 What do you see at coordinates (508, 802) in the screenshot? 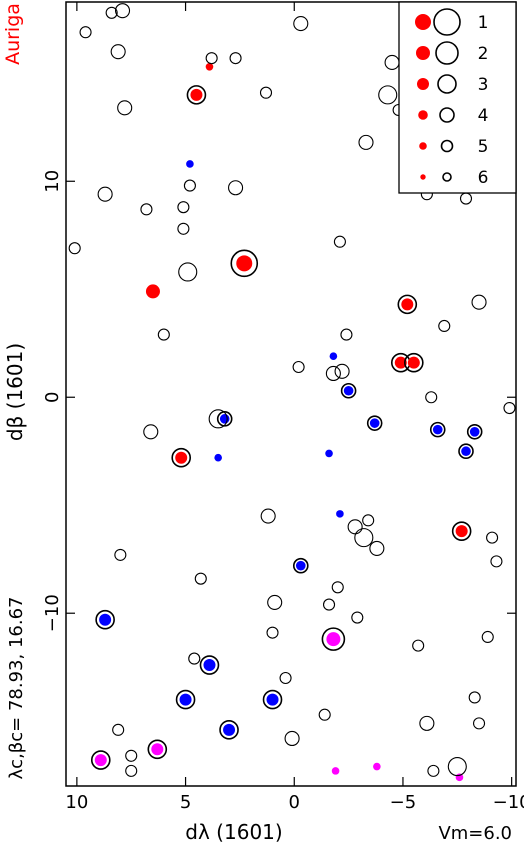
I see `x-tick-label: −10` at bounding box center [508, 802].